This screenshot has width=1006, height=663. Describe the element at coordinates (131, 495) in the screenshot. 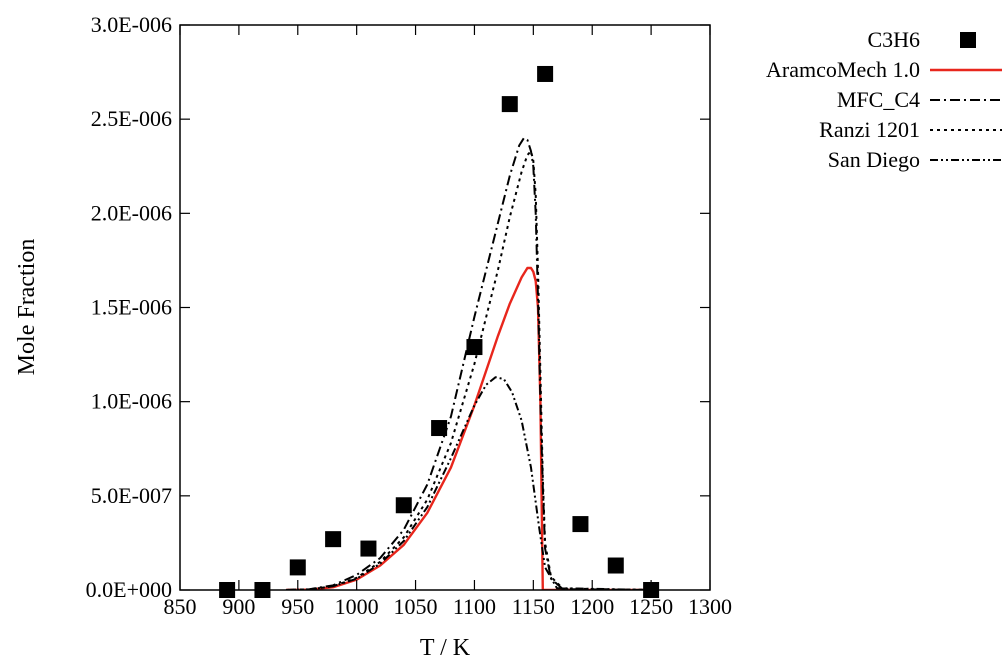

I see `y-tick-label: 5.0E-007` at that location.